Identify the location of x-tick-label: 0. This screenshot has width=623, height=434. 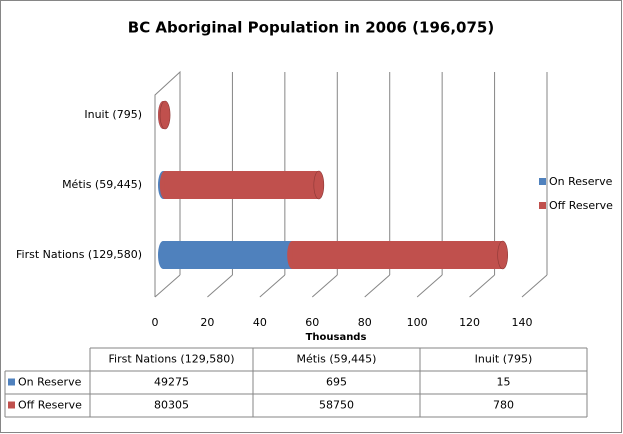
(155, 322).